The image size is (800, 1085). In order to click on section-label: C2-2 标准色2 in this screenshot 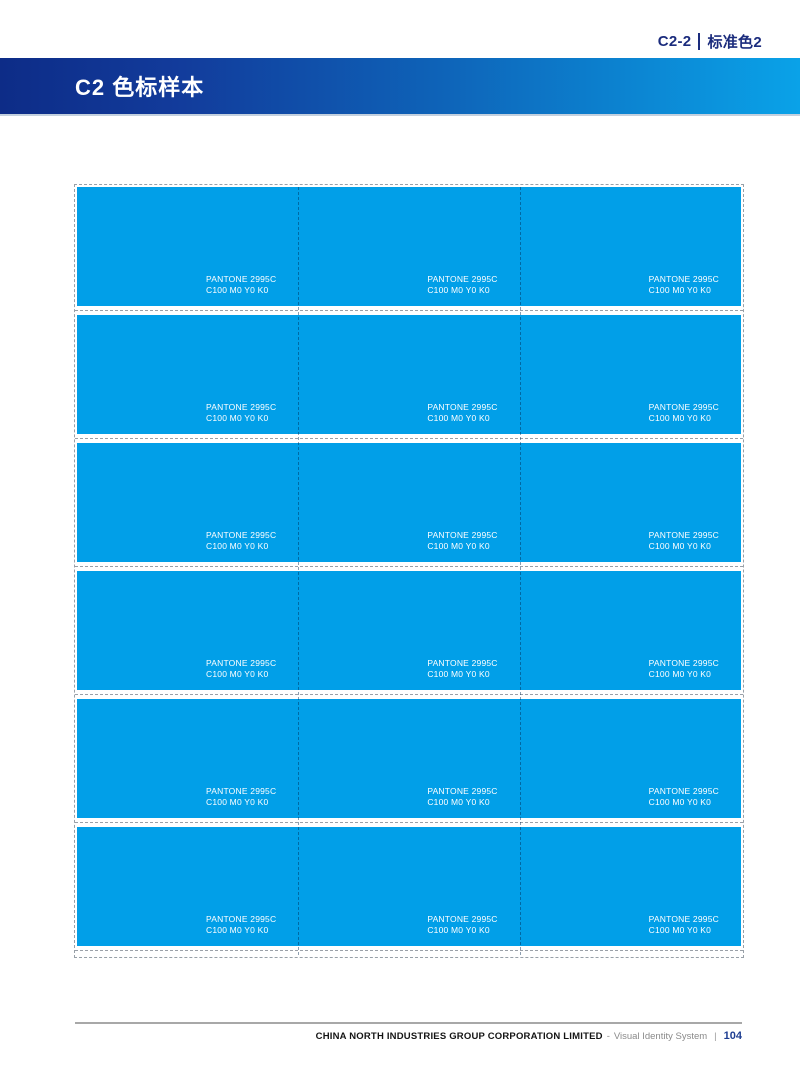, I will do `click(710, 41)`.